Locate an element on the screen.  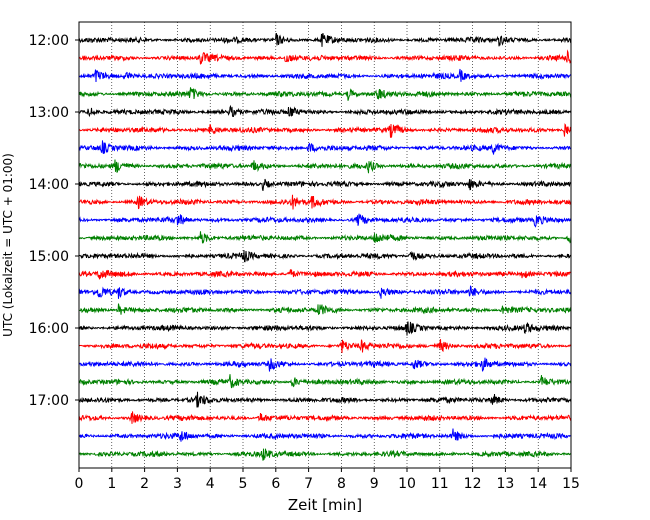
x-tick-label: 2 is located at coordinates (144, 484).